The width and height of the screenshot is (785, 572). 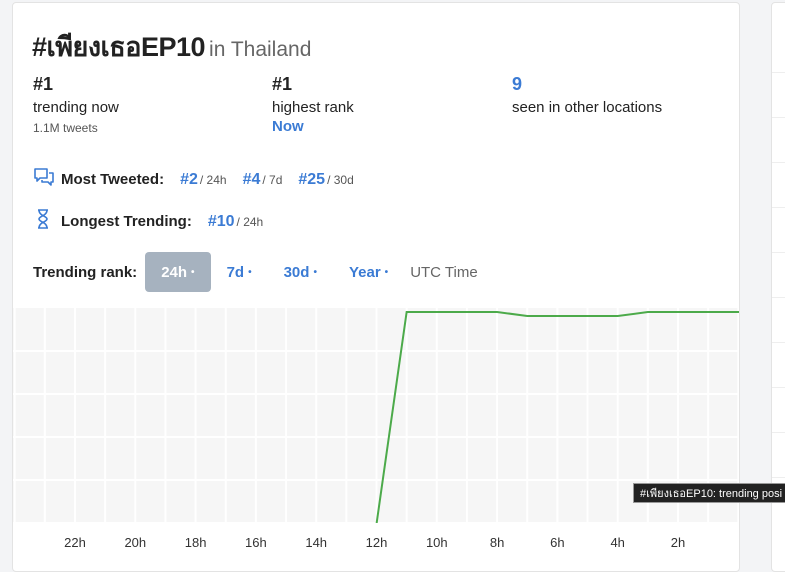 I want to click on stat-highest-rank: #1 highest rank Now, so click(x=313, y=104).